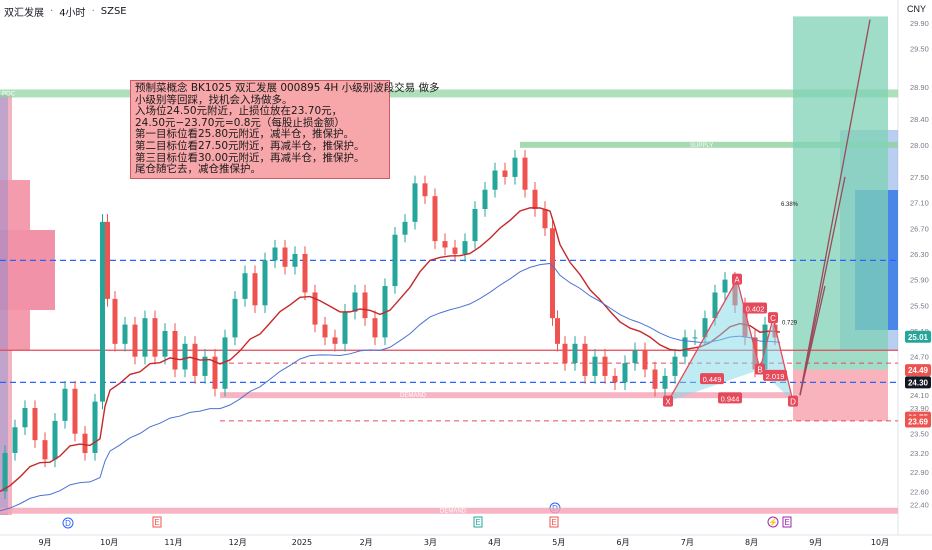 This screenshot has height=550, width=932. I want to click on y-tick-label: 28.90, so click(919, 87).